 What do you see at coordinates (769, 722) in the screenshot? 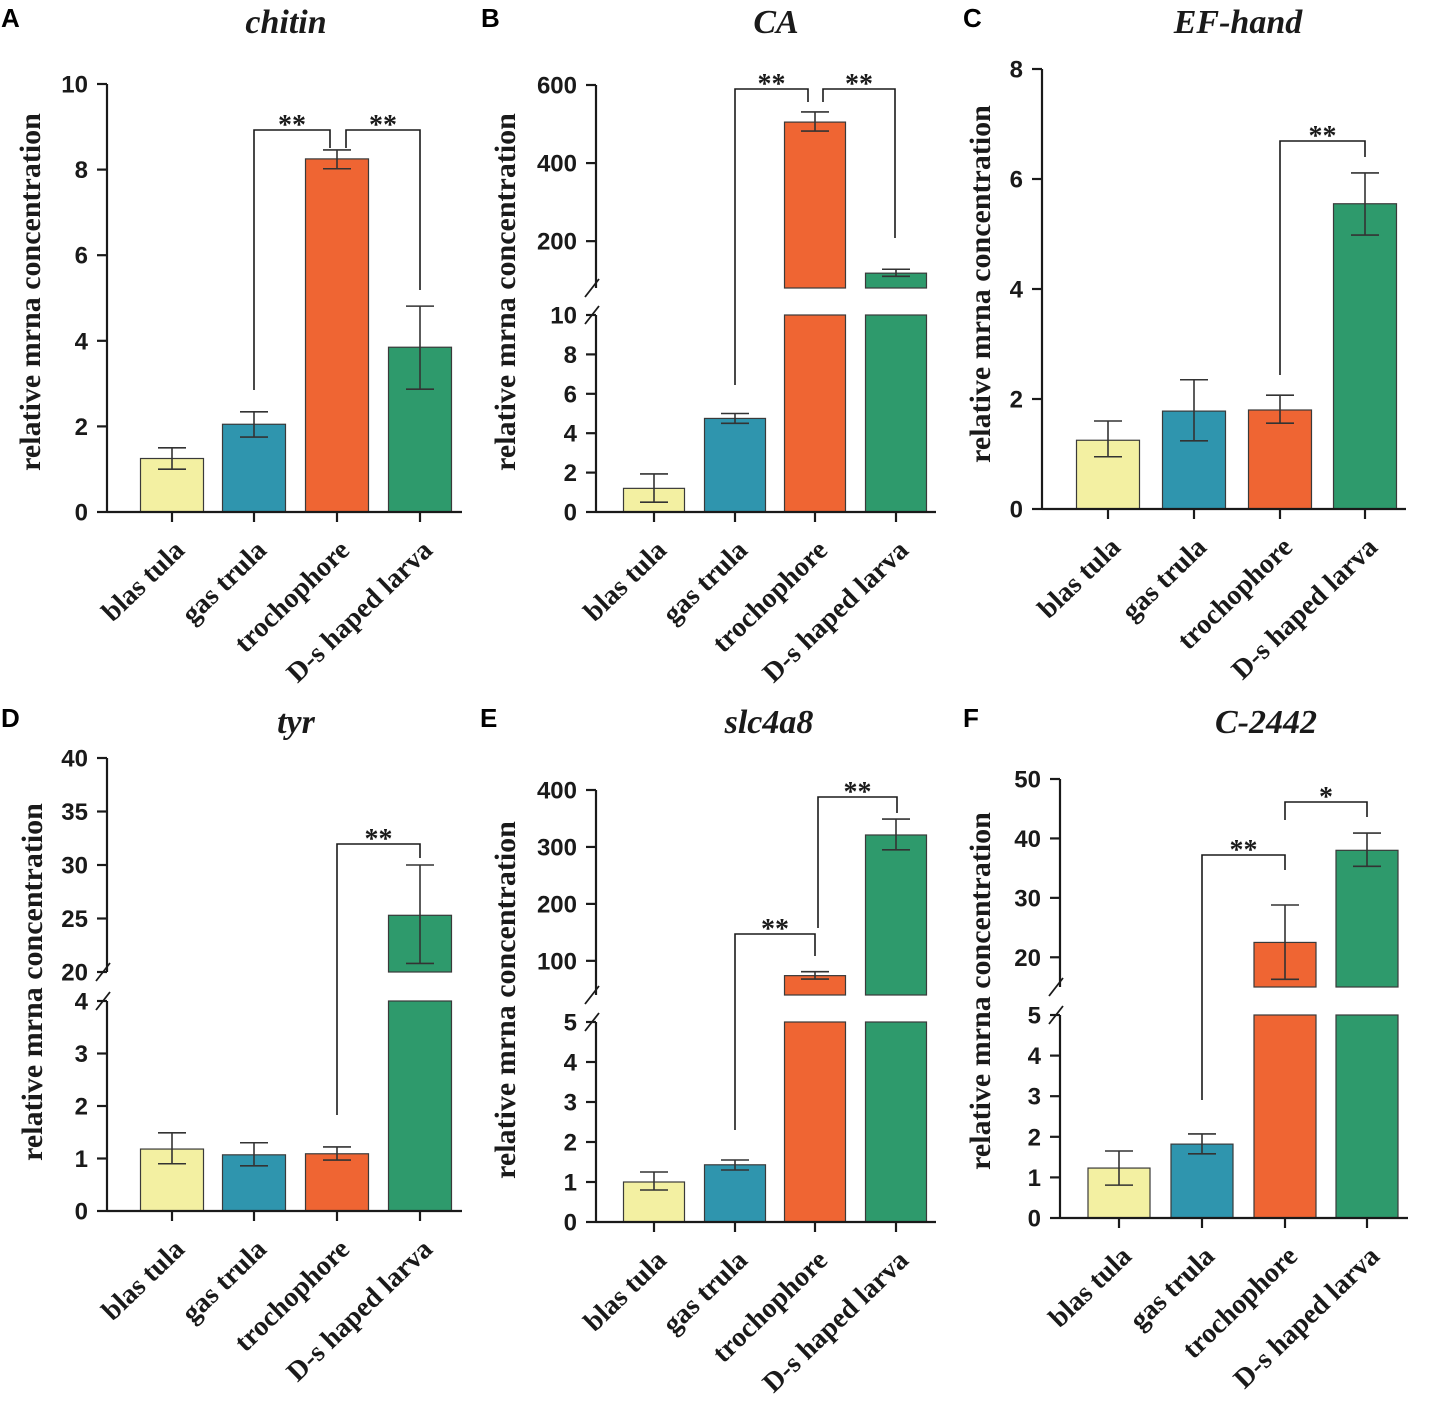
I see `chart-title: slc4a8` at bounding box center [769, 722].